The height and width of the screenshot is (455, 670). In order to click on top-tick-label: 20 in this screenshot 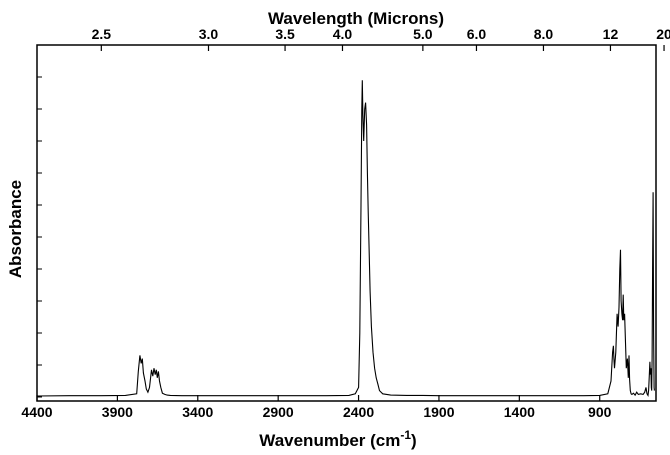, I will do `click(663, 34)`.